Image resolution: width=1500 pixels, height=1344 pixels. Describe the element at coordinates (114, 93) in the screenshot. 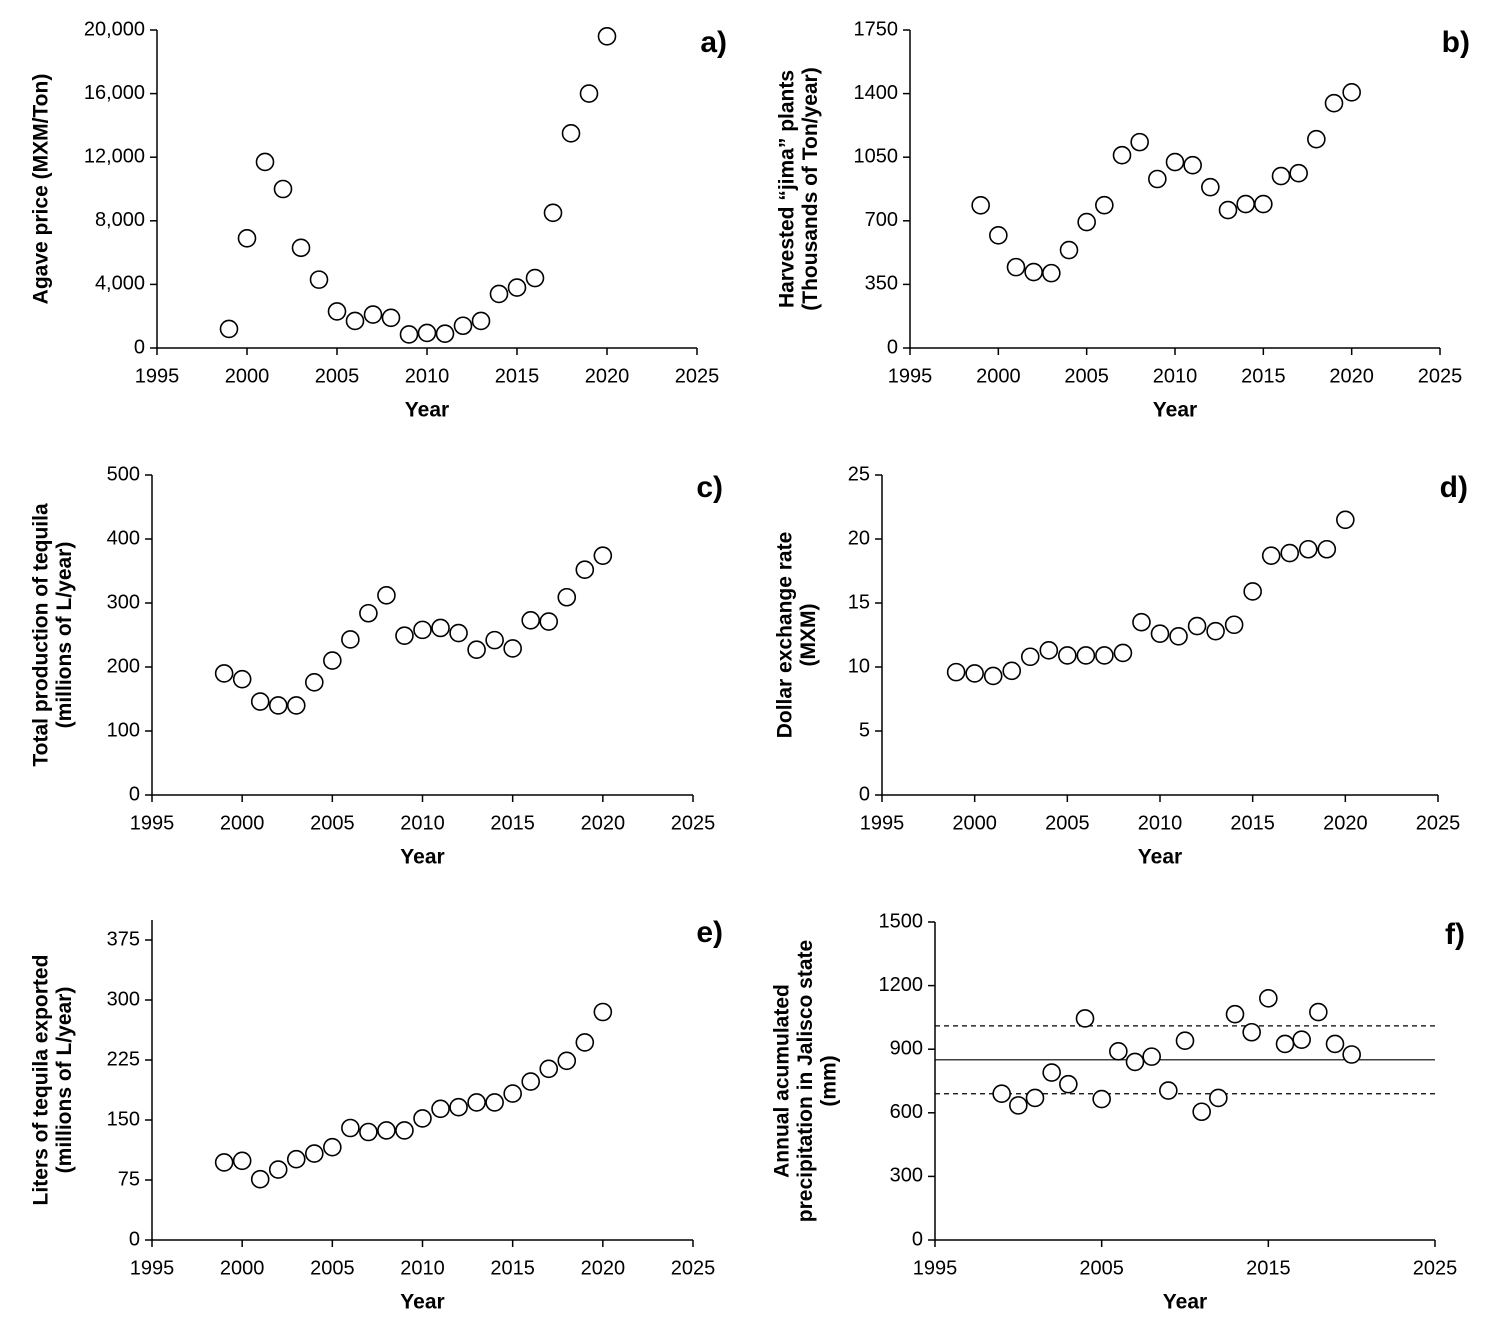

I see `y-tick-label: 16,000` at that location.